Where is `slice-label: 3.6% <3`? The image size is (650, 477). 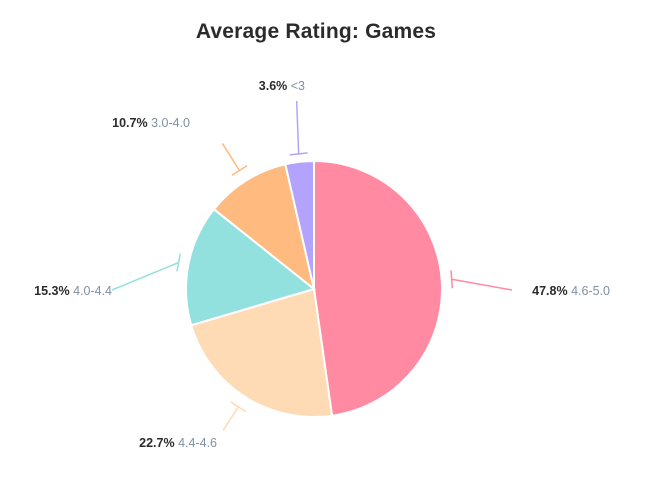
slice-label: 3.6% <3 is located at coordinates (282, 86).